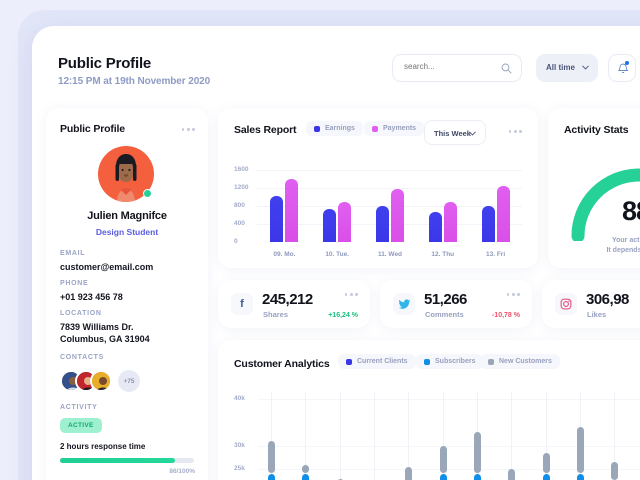 The height and width of the screenshot is (480, 640). What do you see at coordinates (147, 193) in the screenshot?
I see `online-status-dot` at bounding box center [147, 193].